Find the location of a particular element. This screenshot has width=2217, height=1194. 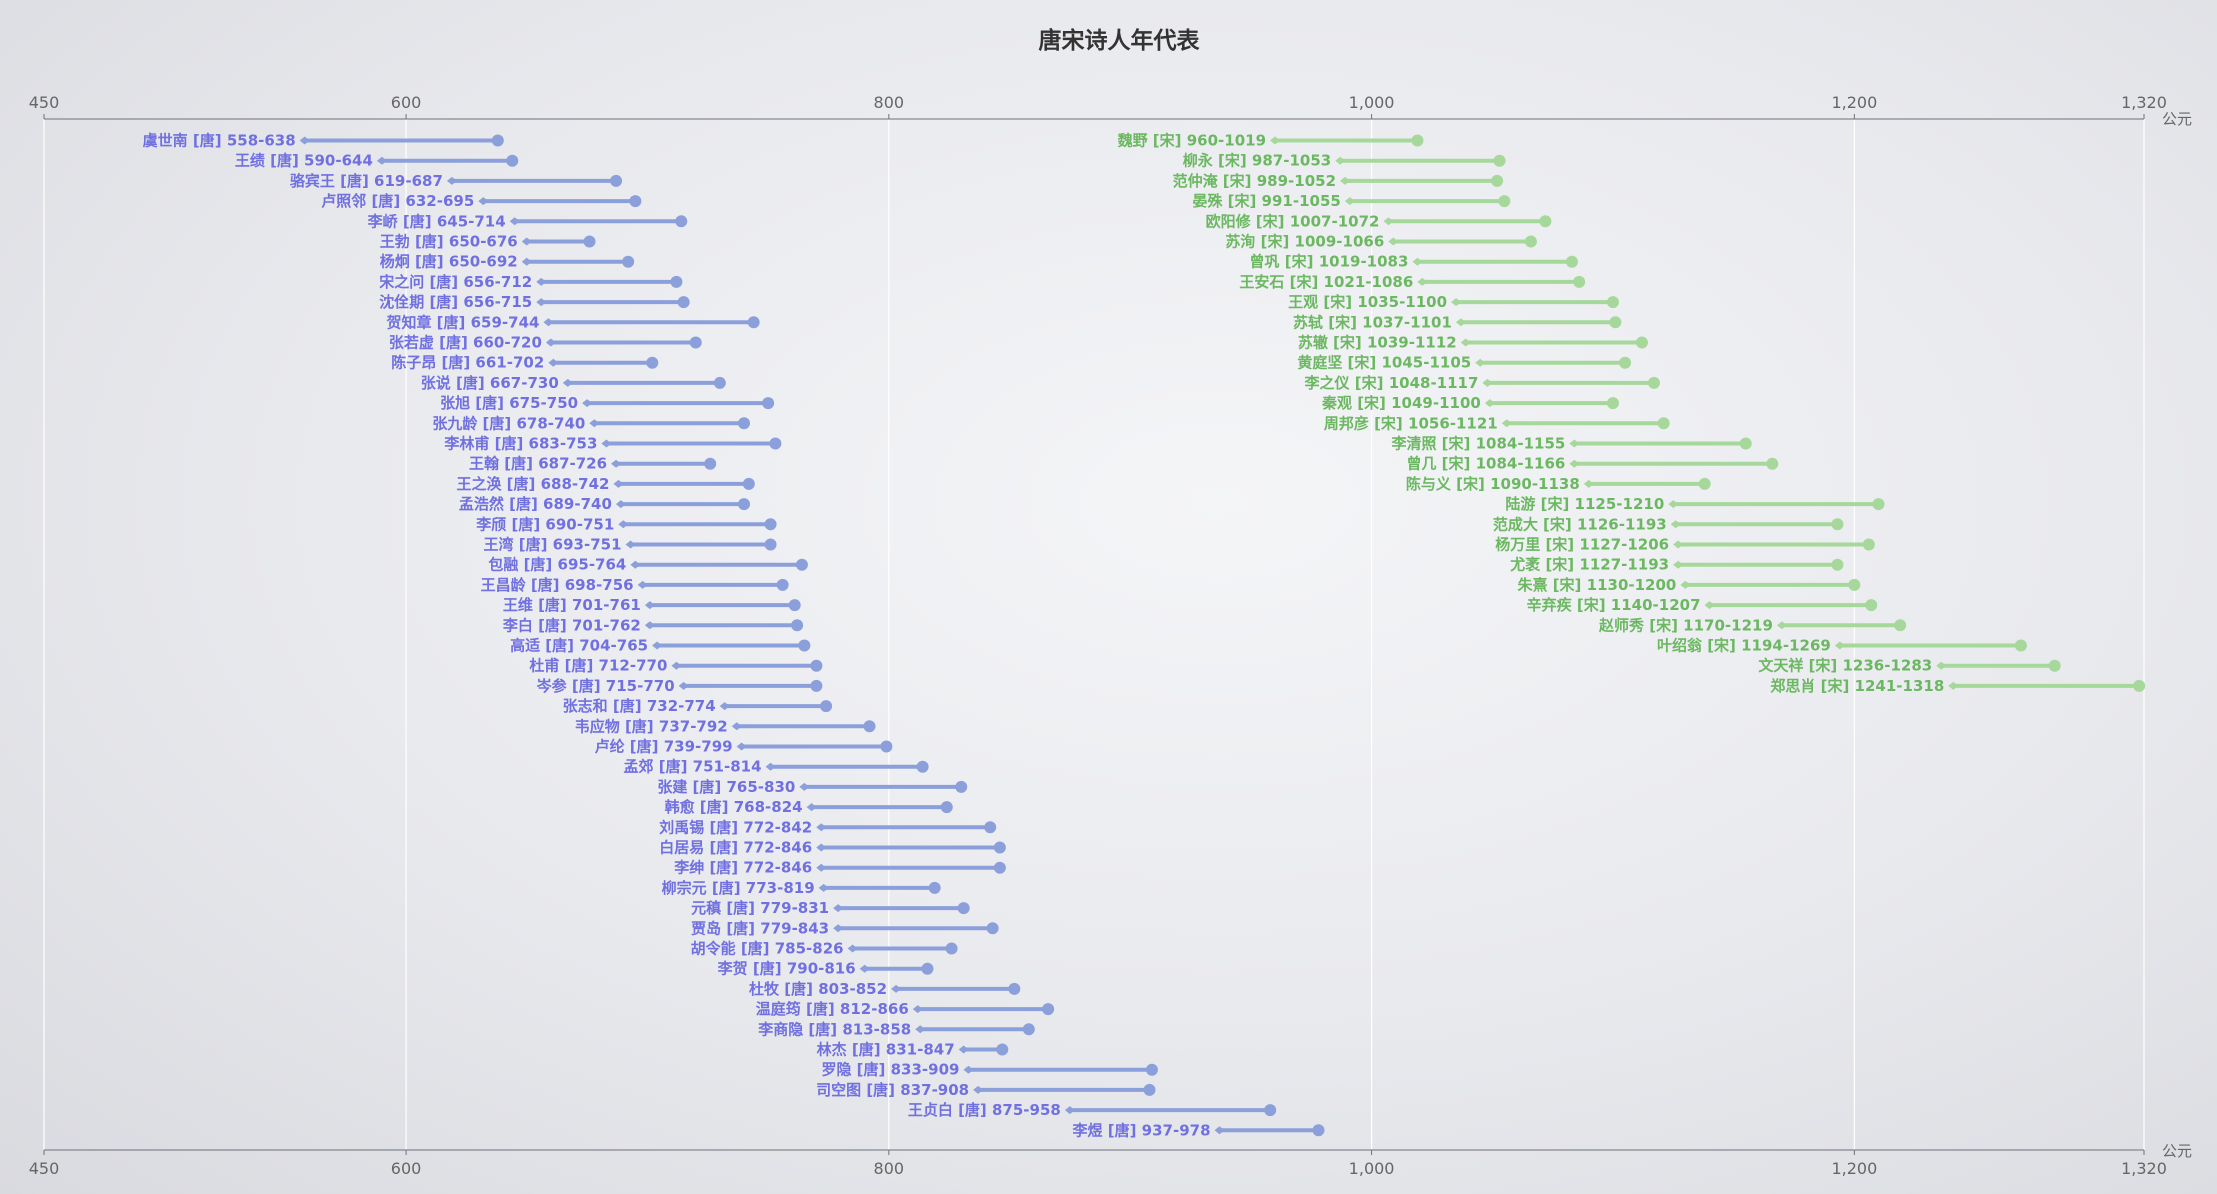

poet-label: 卢照邻 [唐] 632-695 is located at coordinates (397, 201).